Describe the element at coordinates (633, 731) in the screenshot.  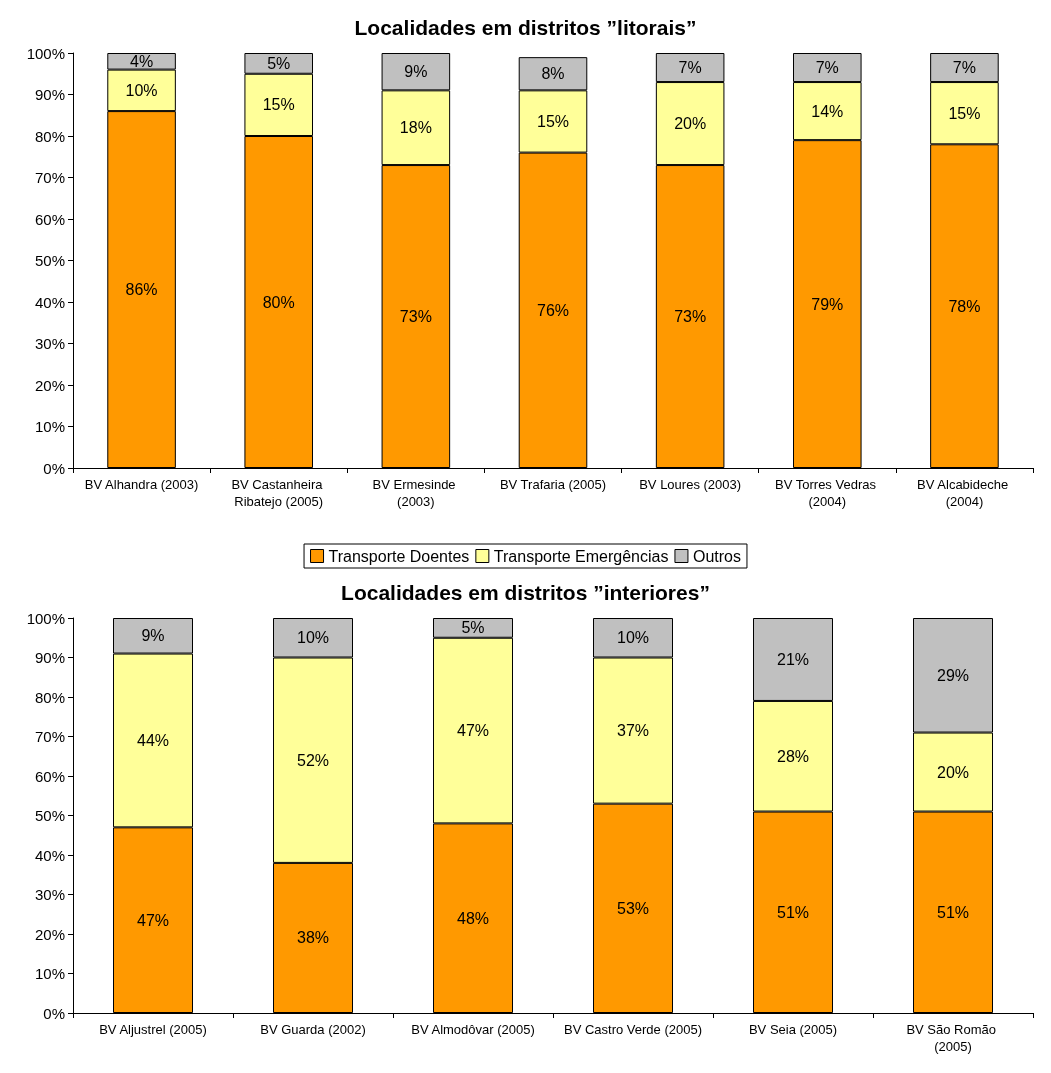
I see `data-label: 37%` at that location.